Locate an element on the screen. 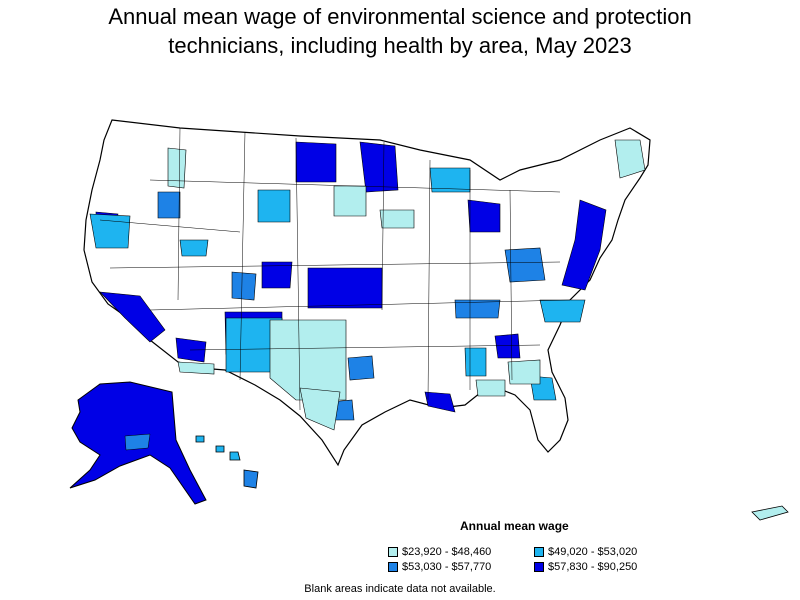  region-maine is located at coordinates (630, 159).